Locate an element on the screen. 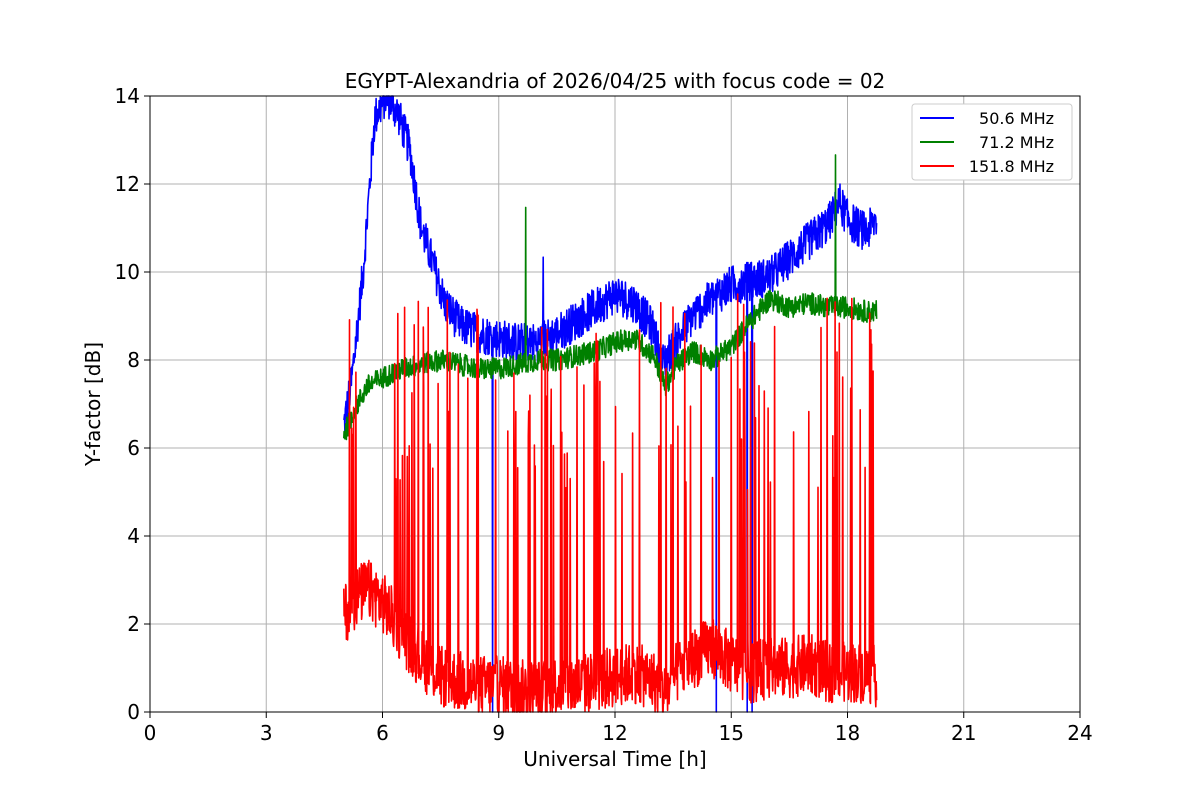 Image resolution: width=1200 pixels, height=800 pixels. x-axis: 0 3 6 9 12 15 18 21 24 is located at coordinates (618, 728).